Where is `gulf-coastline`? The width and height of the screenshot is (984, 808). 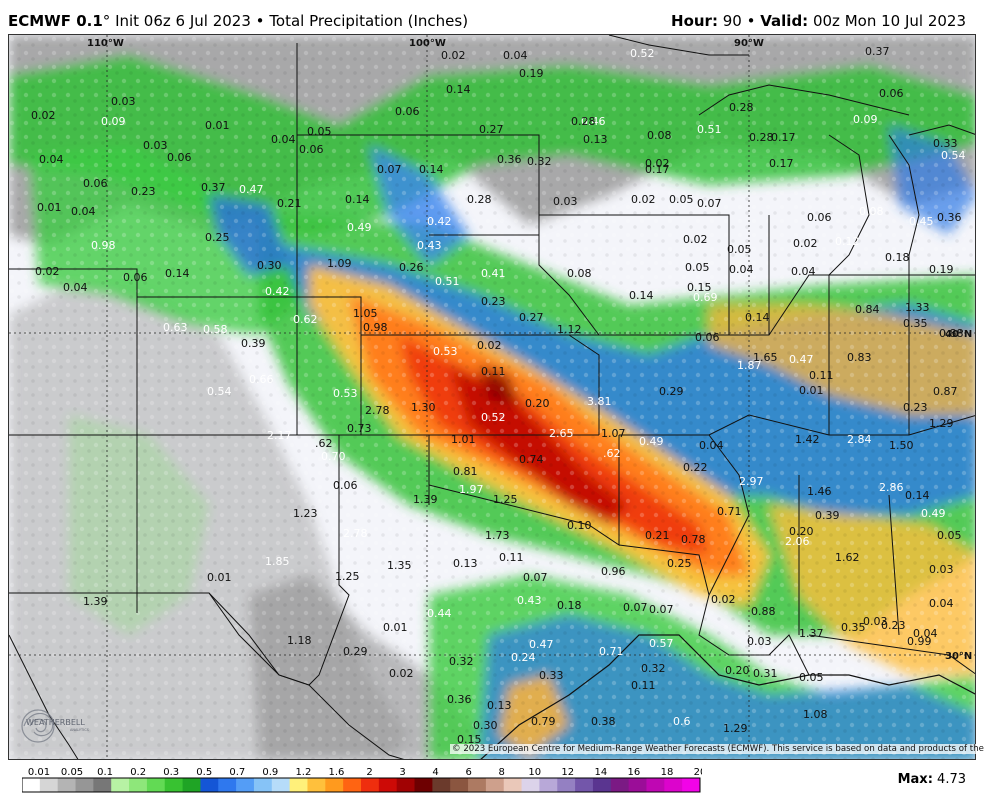
gulf-coastline is located at coordinates (727, 696).